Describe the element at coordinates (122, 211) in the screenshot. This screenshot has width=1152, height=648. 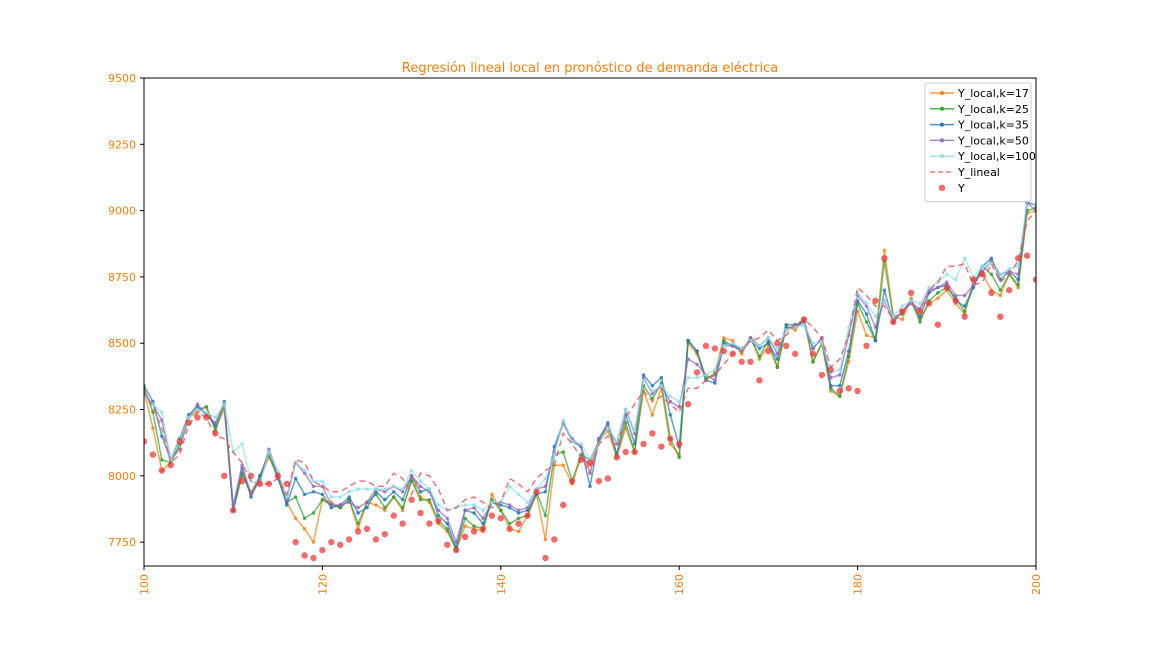
I see `y-tick-label-9000: 9000` at that location.